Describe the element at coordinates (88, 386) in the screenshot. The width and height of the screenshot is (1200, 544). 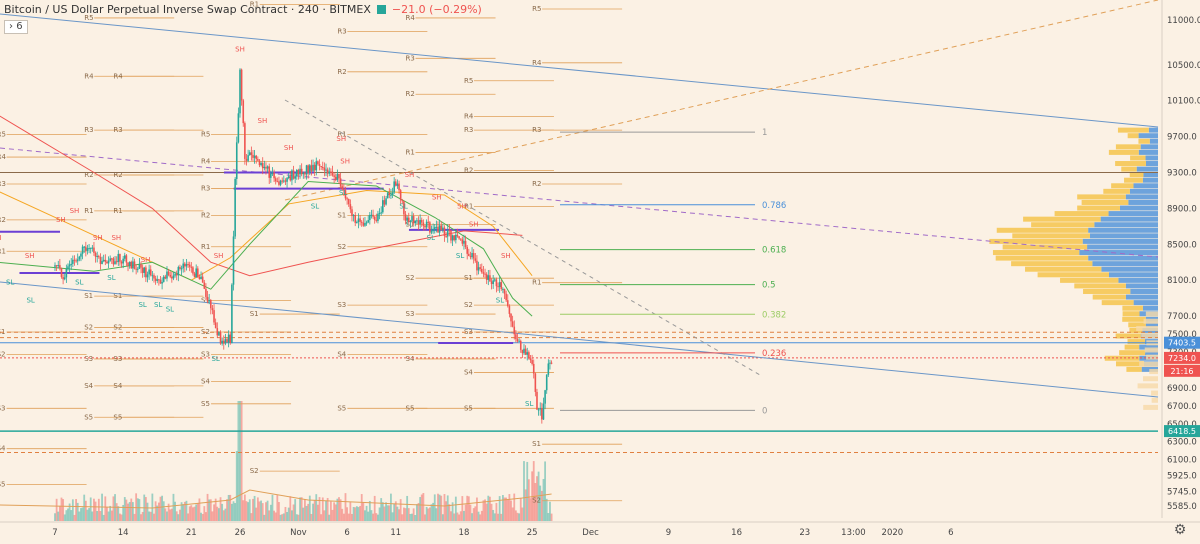
I see `pivot-label: S4` at that location.